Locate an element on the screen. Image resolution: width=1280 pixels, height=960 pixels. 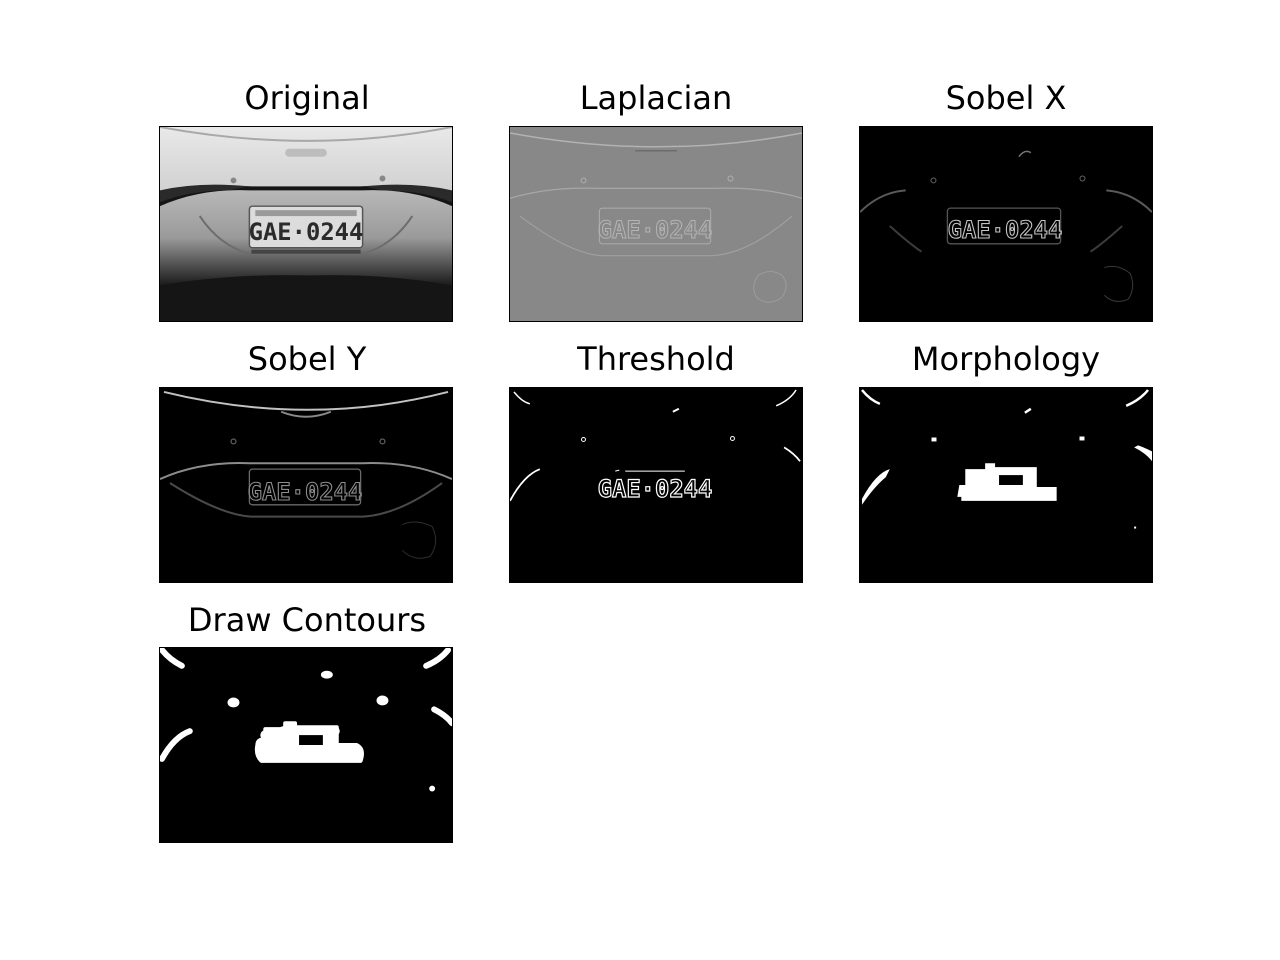
original-plate-text: GAE·0244 is located at coordinates (306, 232).